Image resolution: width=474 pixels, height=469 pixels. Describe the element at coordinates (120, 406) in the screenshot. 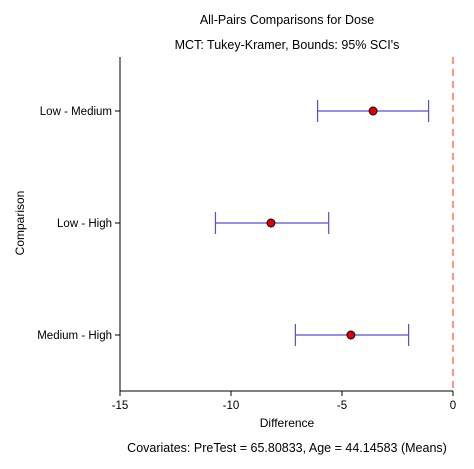

I see `x-tick-label: -15` at that location.